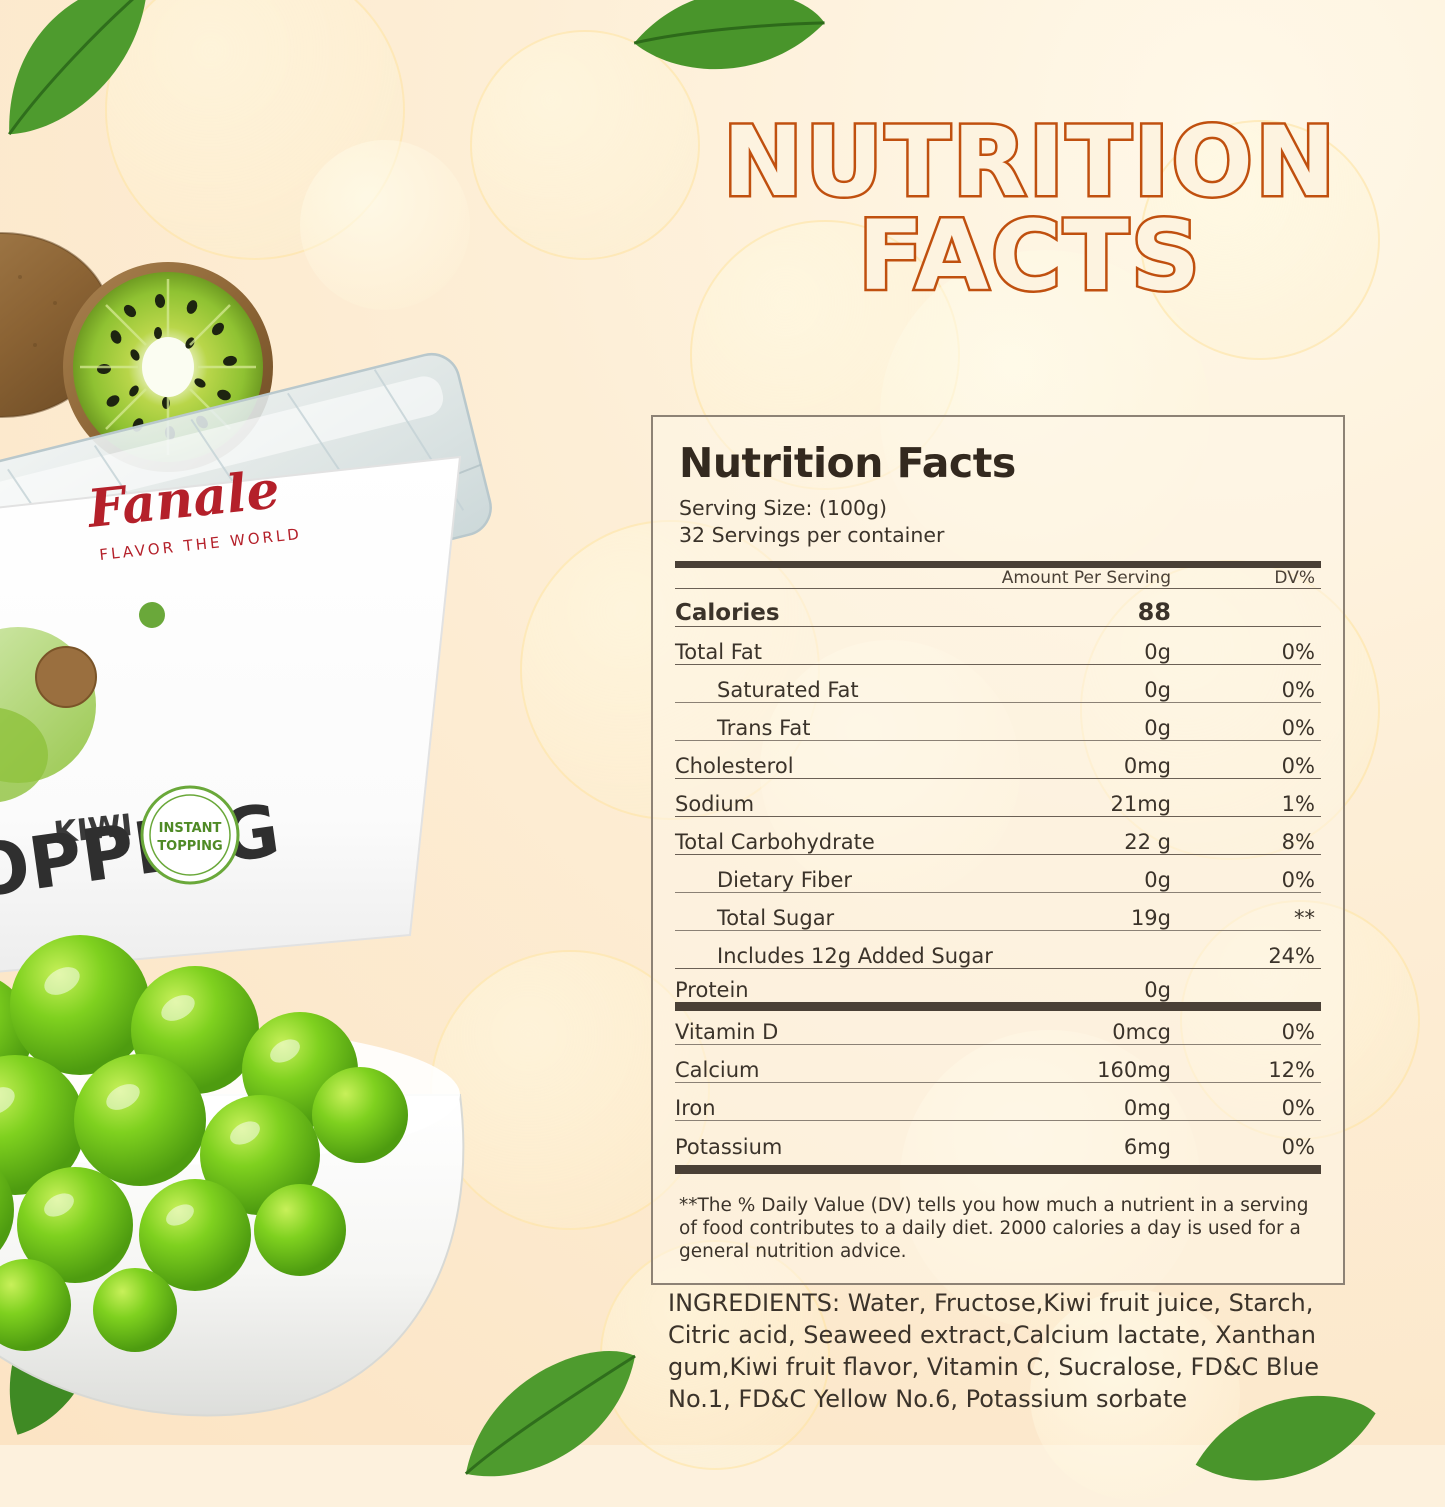 This screenshot has width=1445, height=1507. Describe the element at coordinates (1116, 1139) in the screenshot. I see `row-amount: 6mg` at that location.